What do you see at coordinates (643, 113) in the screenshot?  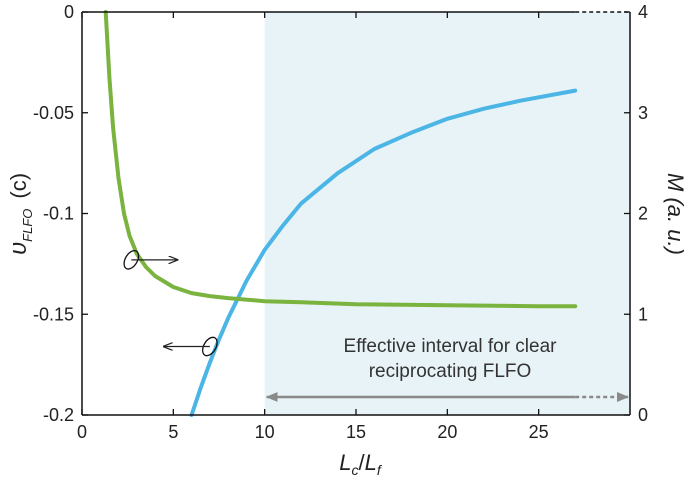 I see `y-right-tick-label: 3` at bounding box center [643, 113].